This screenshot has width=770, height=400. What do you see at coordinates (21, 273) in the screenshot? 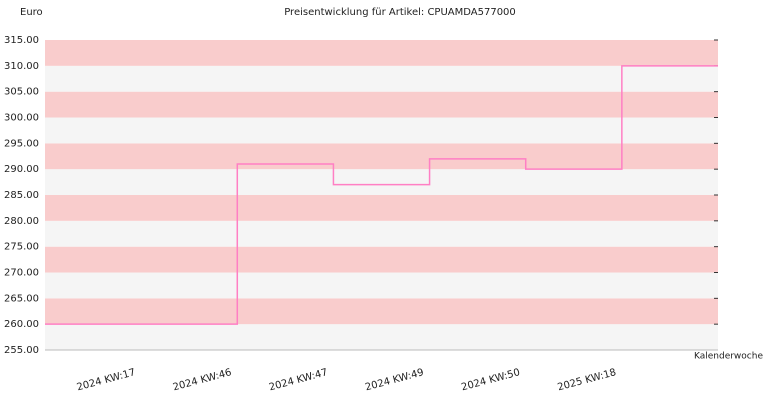
I see `y-tick-label: 270.00` at bounding box center [21, 273].